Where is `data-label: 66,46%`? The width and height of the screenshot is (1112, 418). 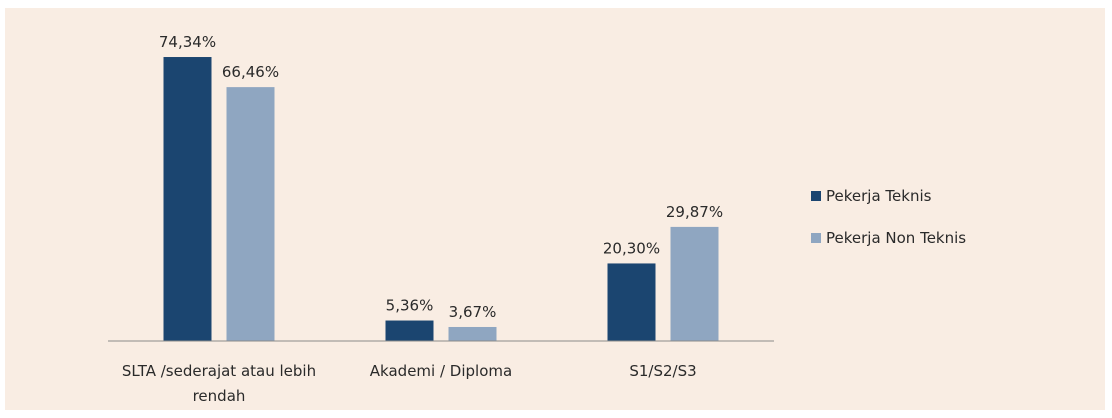 data-label: 66,46% is located at coordinates (250, 72).